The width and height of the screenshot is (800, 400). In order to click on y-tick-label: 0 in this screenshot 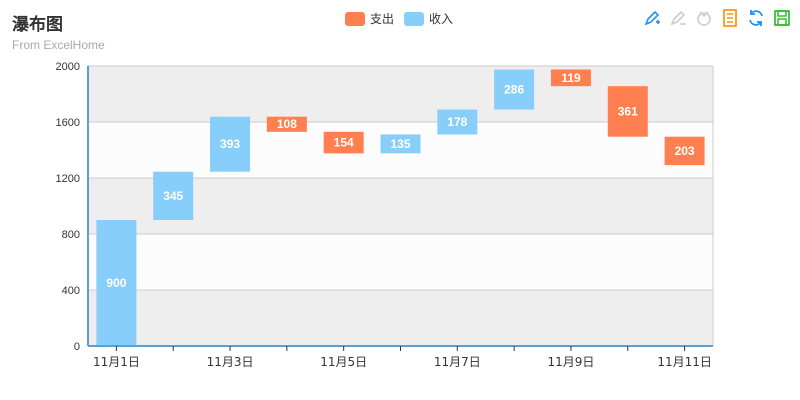, I will do `click(77, 347)`.